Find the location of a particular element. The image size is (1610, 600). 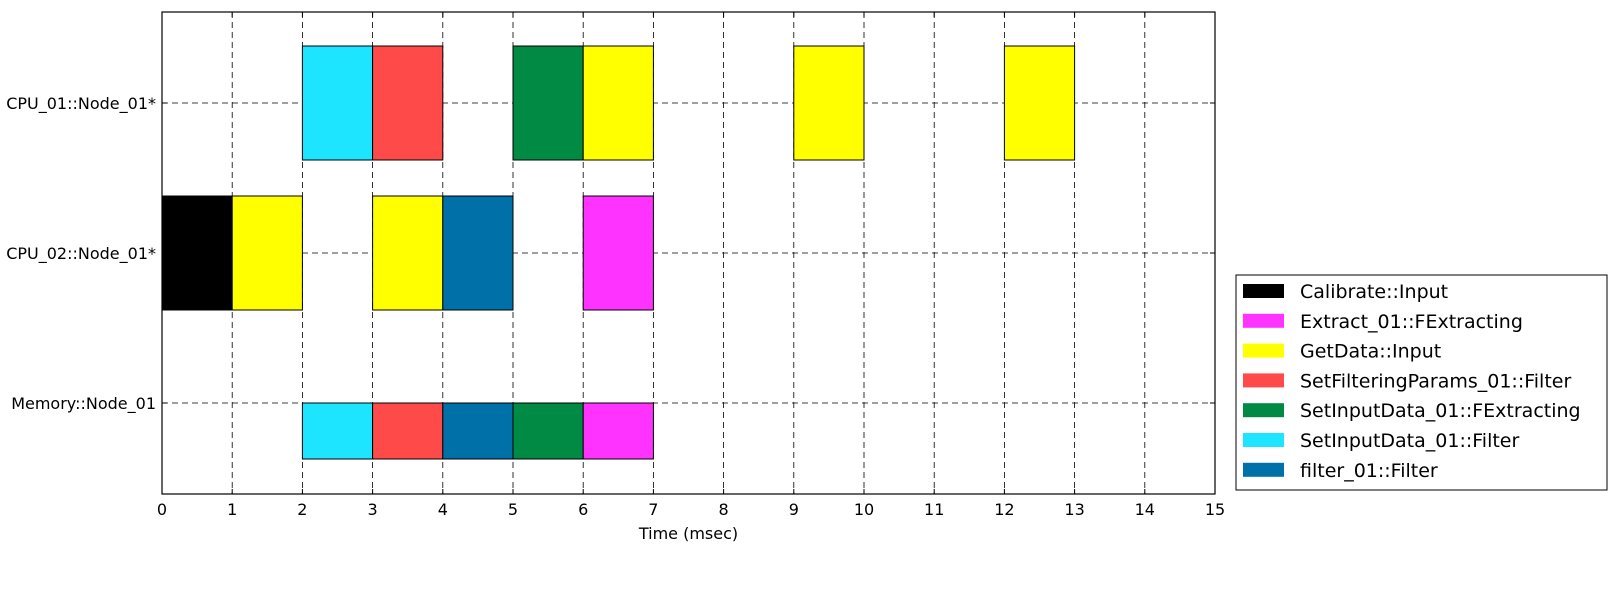

x-tick-label: 5 is located at coordinates (513, 509).